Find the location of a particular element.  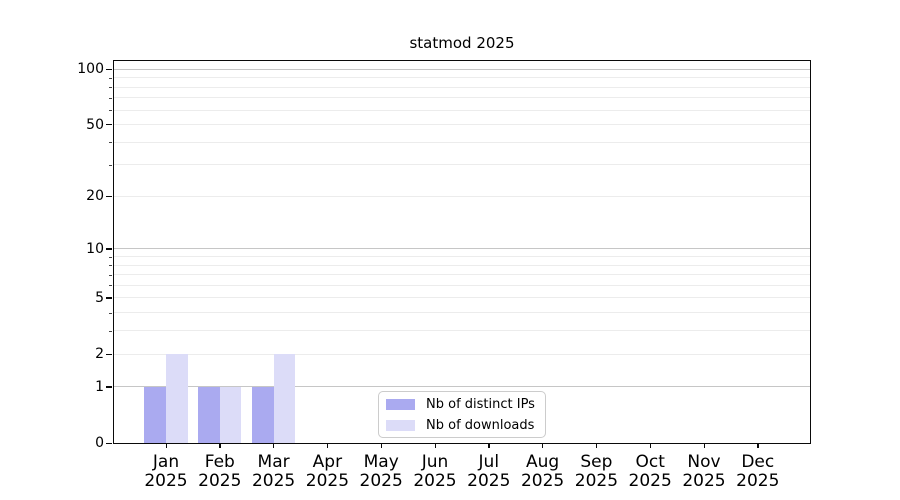

bar-distinct-ips-feb is located at coordinates (209, 414).